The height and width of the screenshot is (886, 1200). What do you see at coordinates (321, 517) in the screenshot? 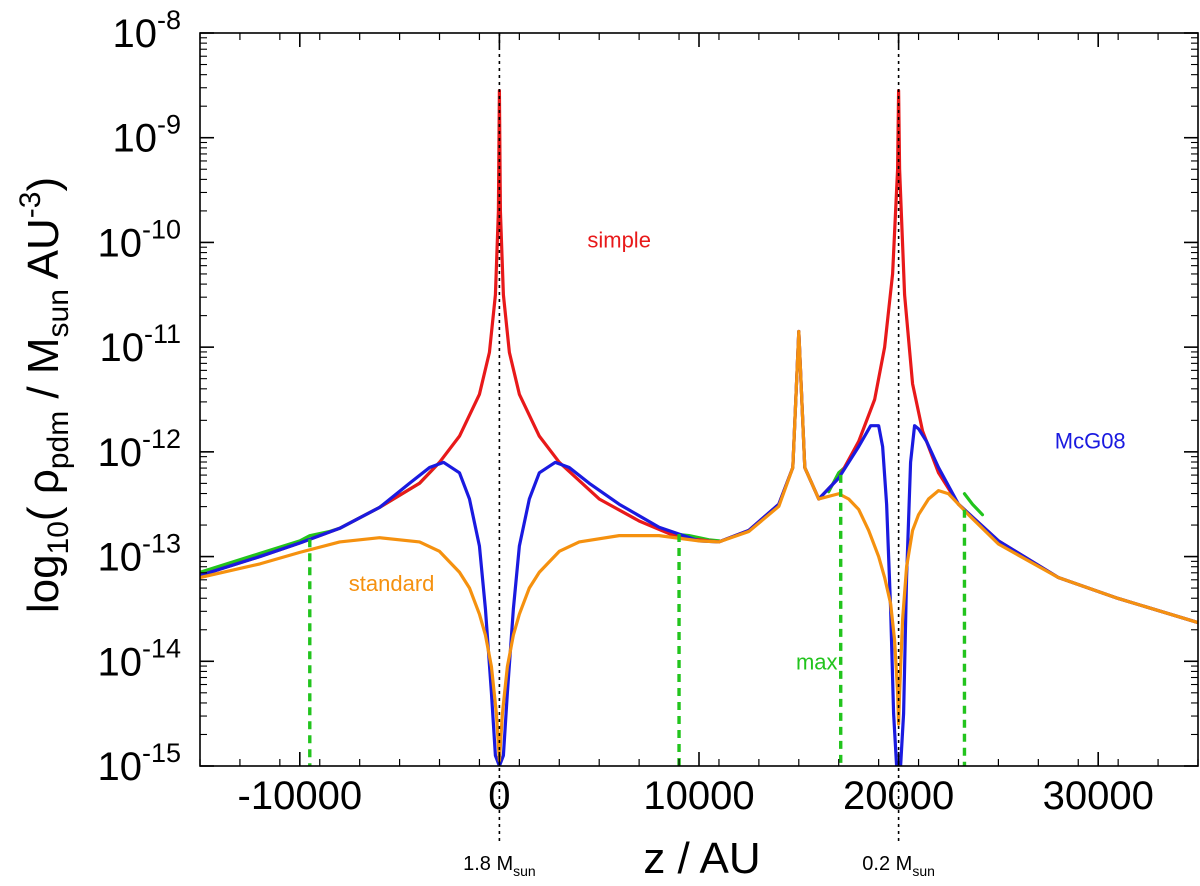
I see `series-line-max` at bounding box center [321, 517].